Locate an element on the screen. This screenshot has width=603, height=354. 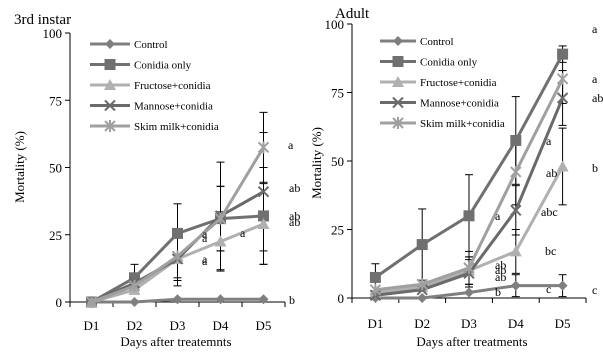
x-axis-label: Days after treatments is located at coordinates (471, 341).